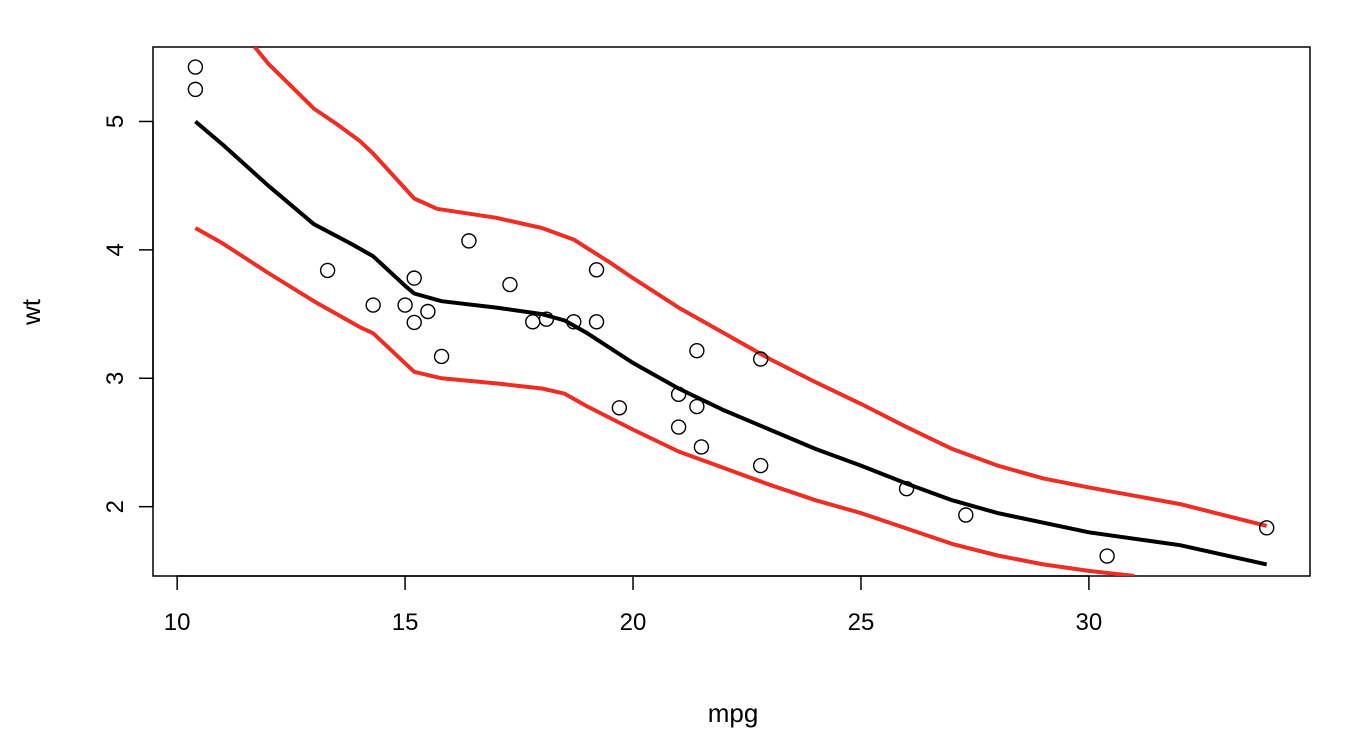  Describe the element at coordinates (31, 312) in the screenshot. I see `y-axis-label: wt` at that location.